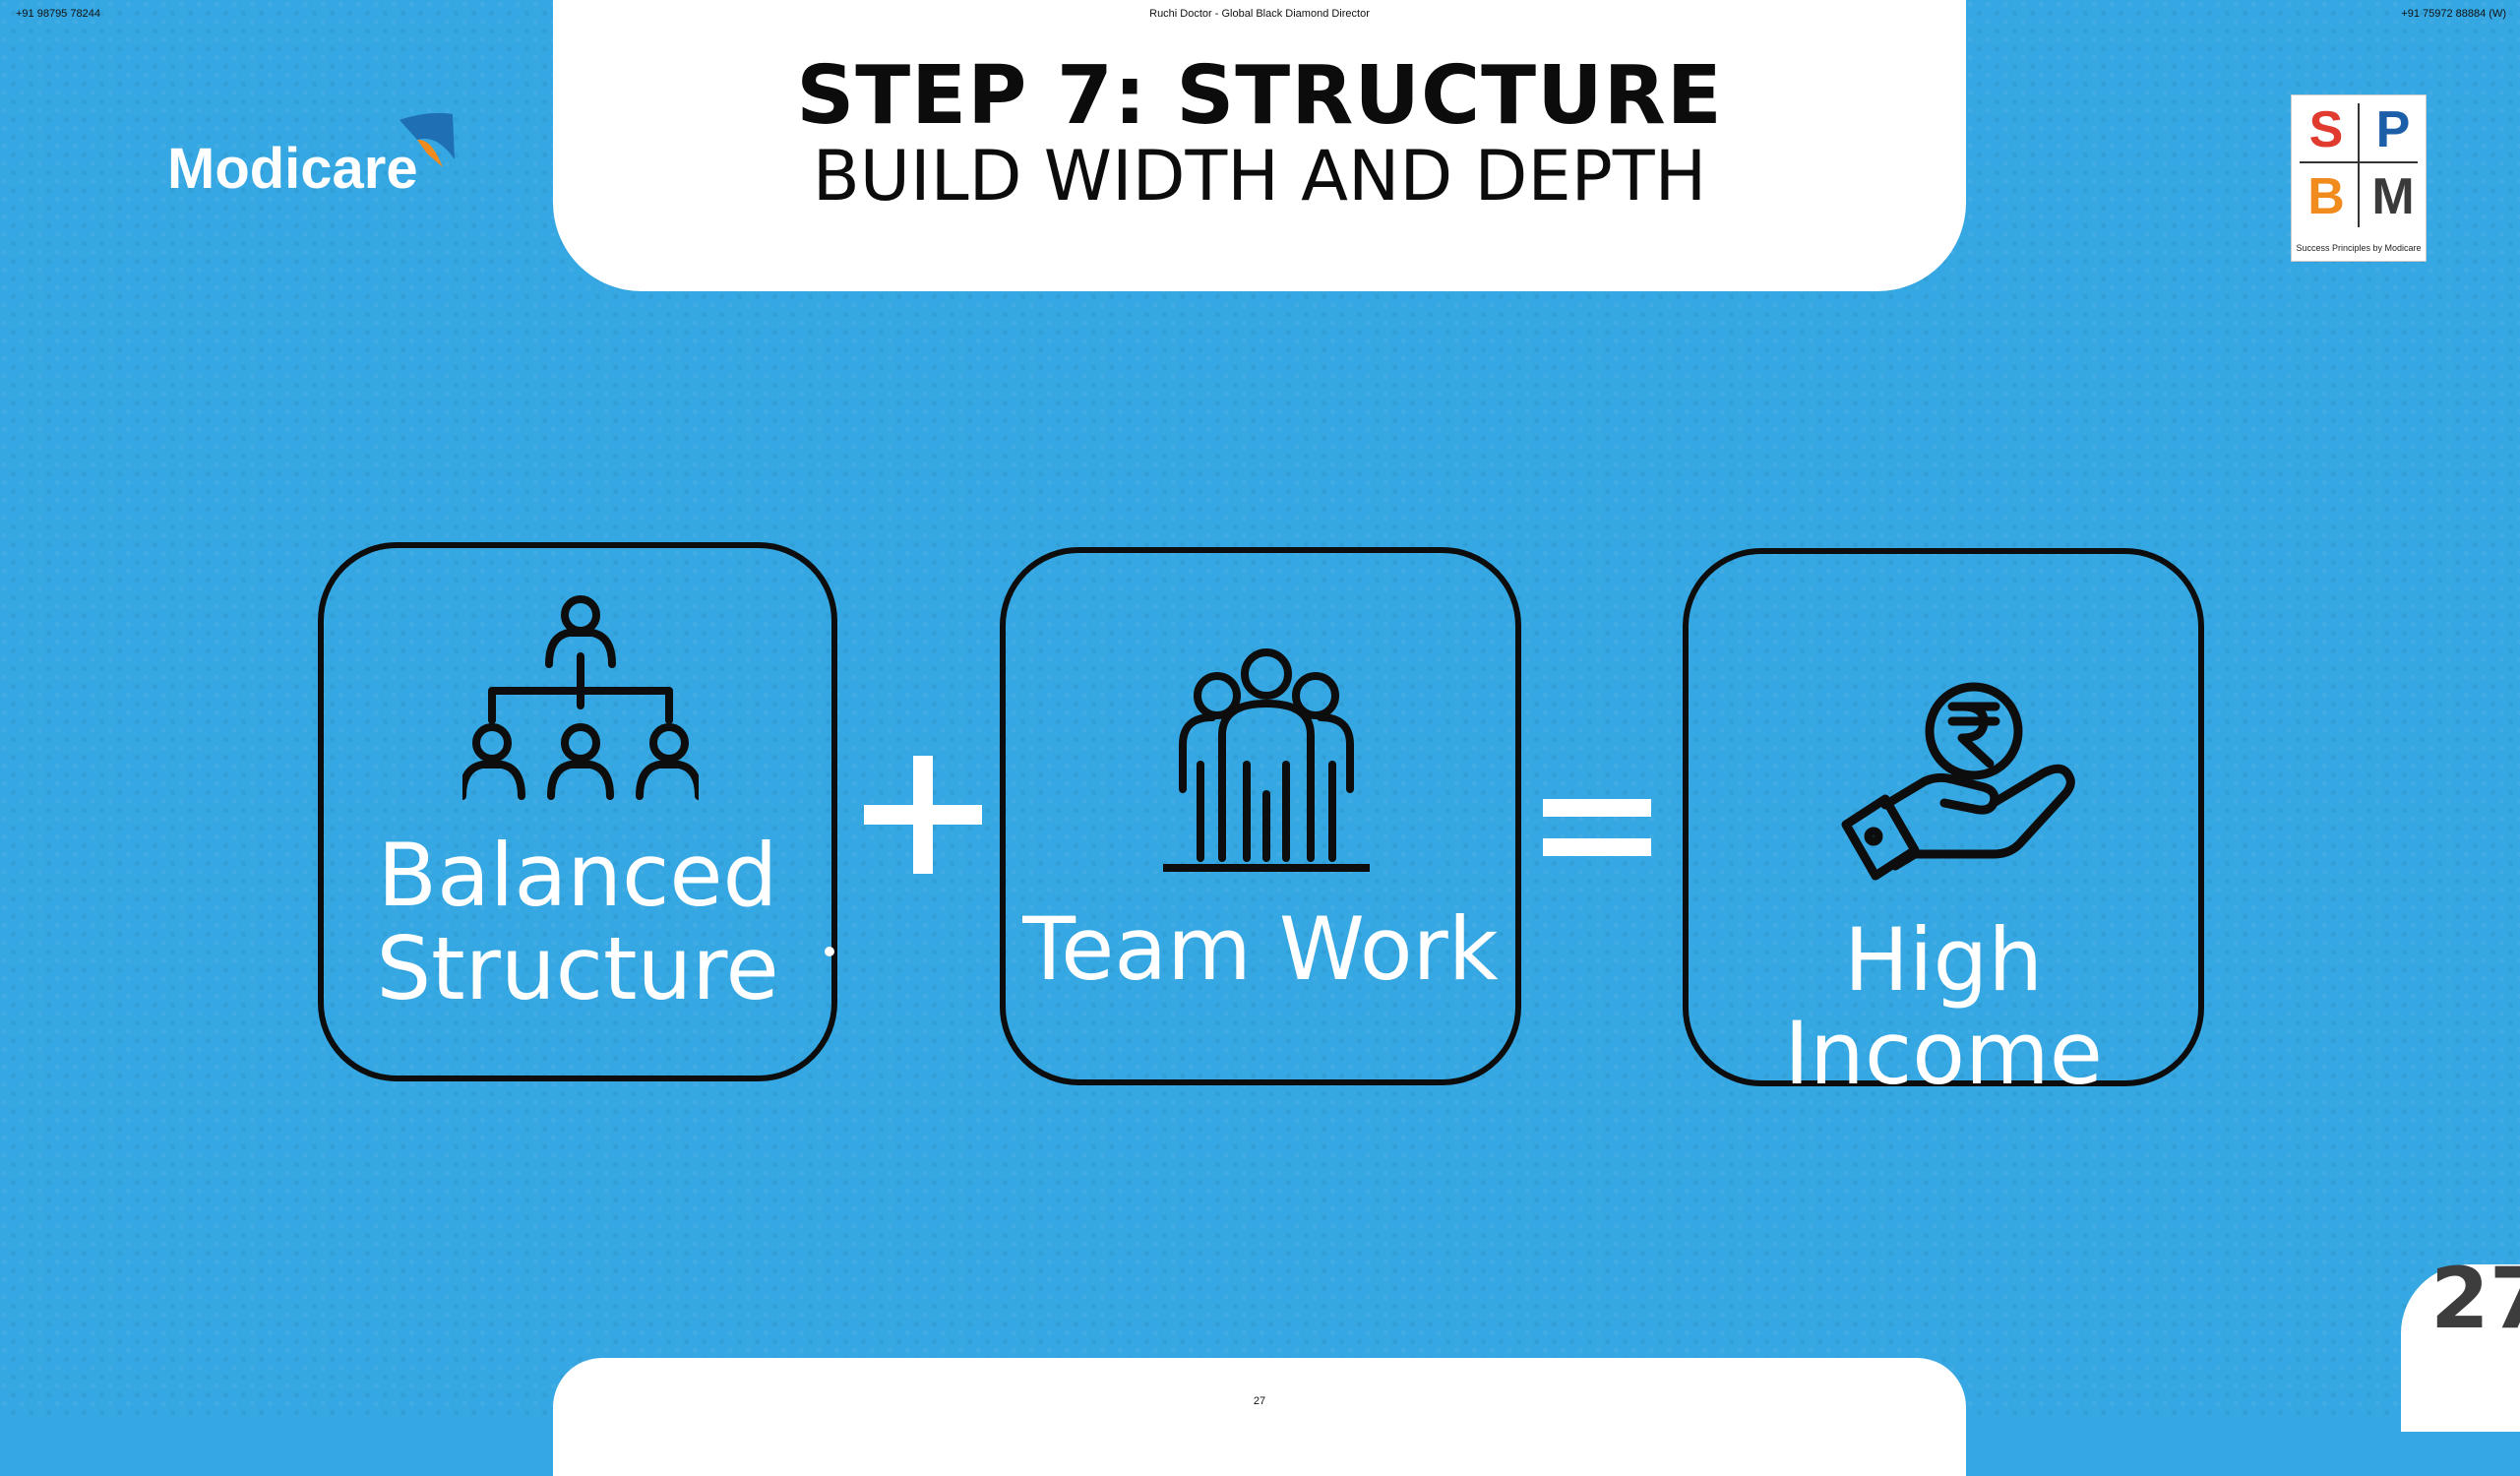  I want to click on stray-dot, so click(829, 952).